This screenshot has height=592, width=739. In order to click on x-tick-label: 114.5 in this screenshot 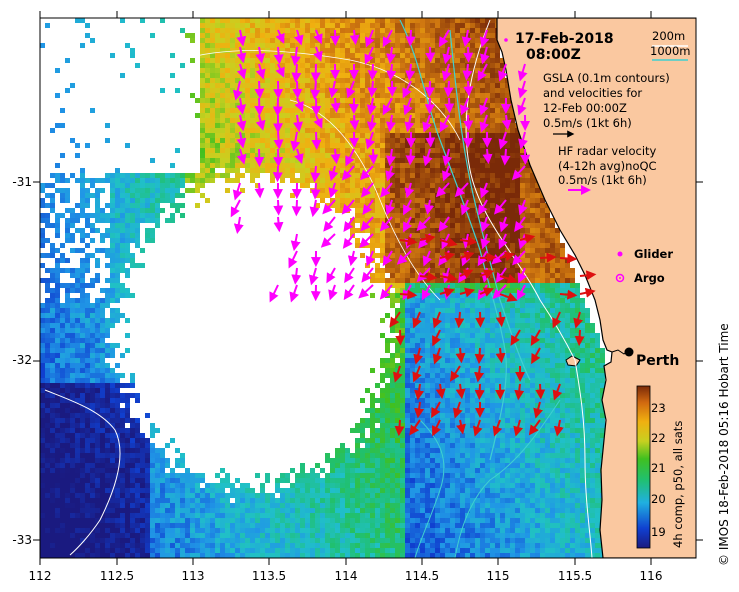, I will do `click(422, 576)`.